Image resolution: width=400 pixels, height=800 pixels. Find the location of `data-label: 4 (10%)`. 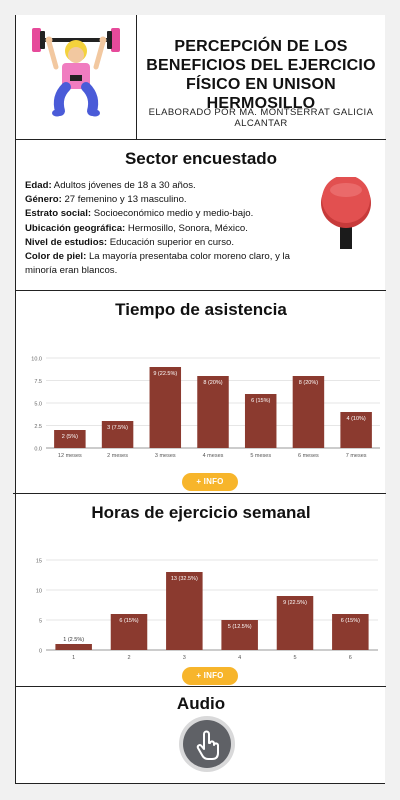

data-label: 4 (10%) is located at coordinates (356, 419).